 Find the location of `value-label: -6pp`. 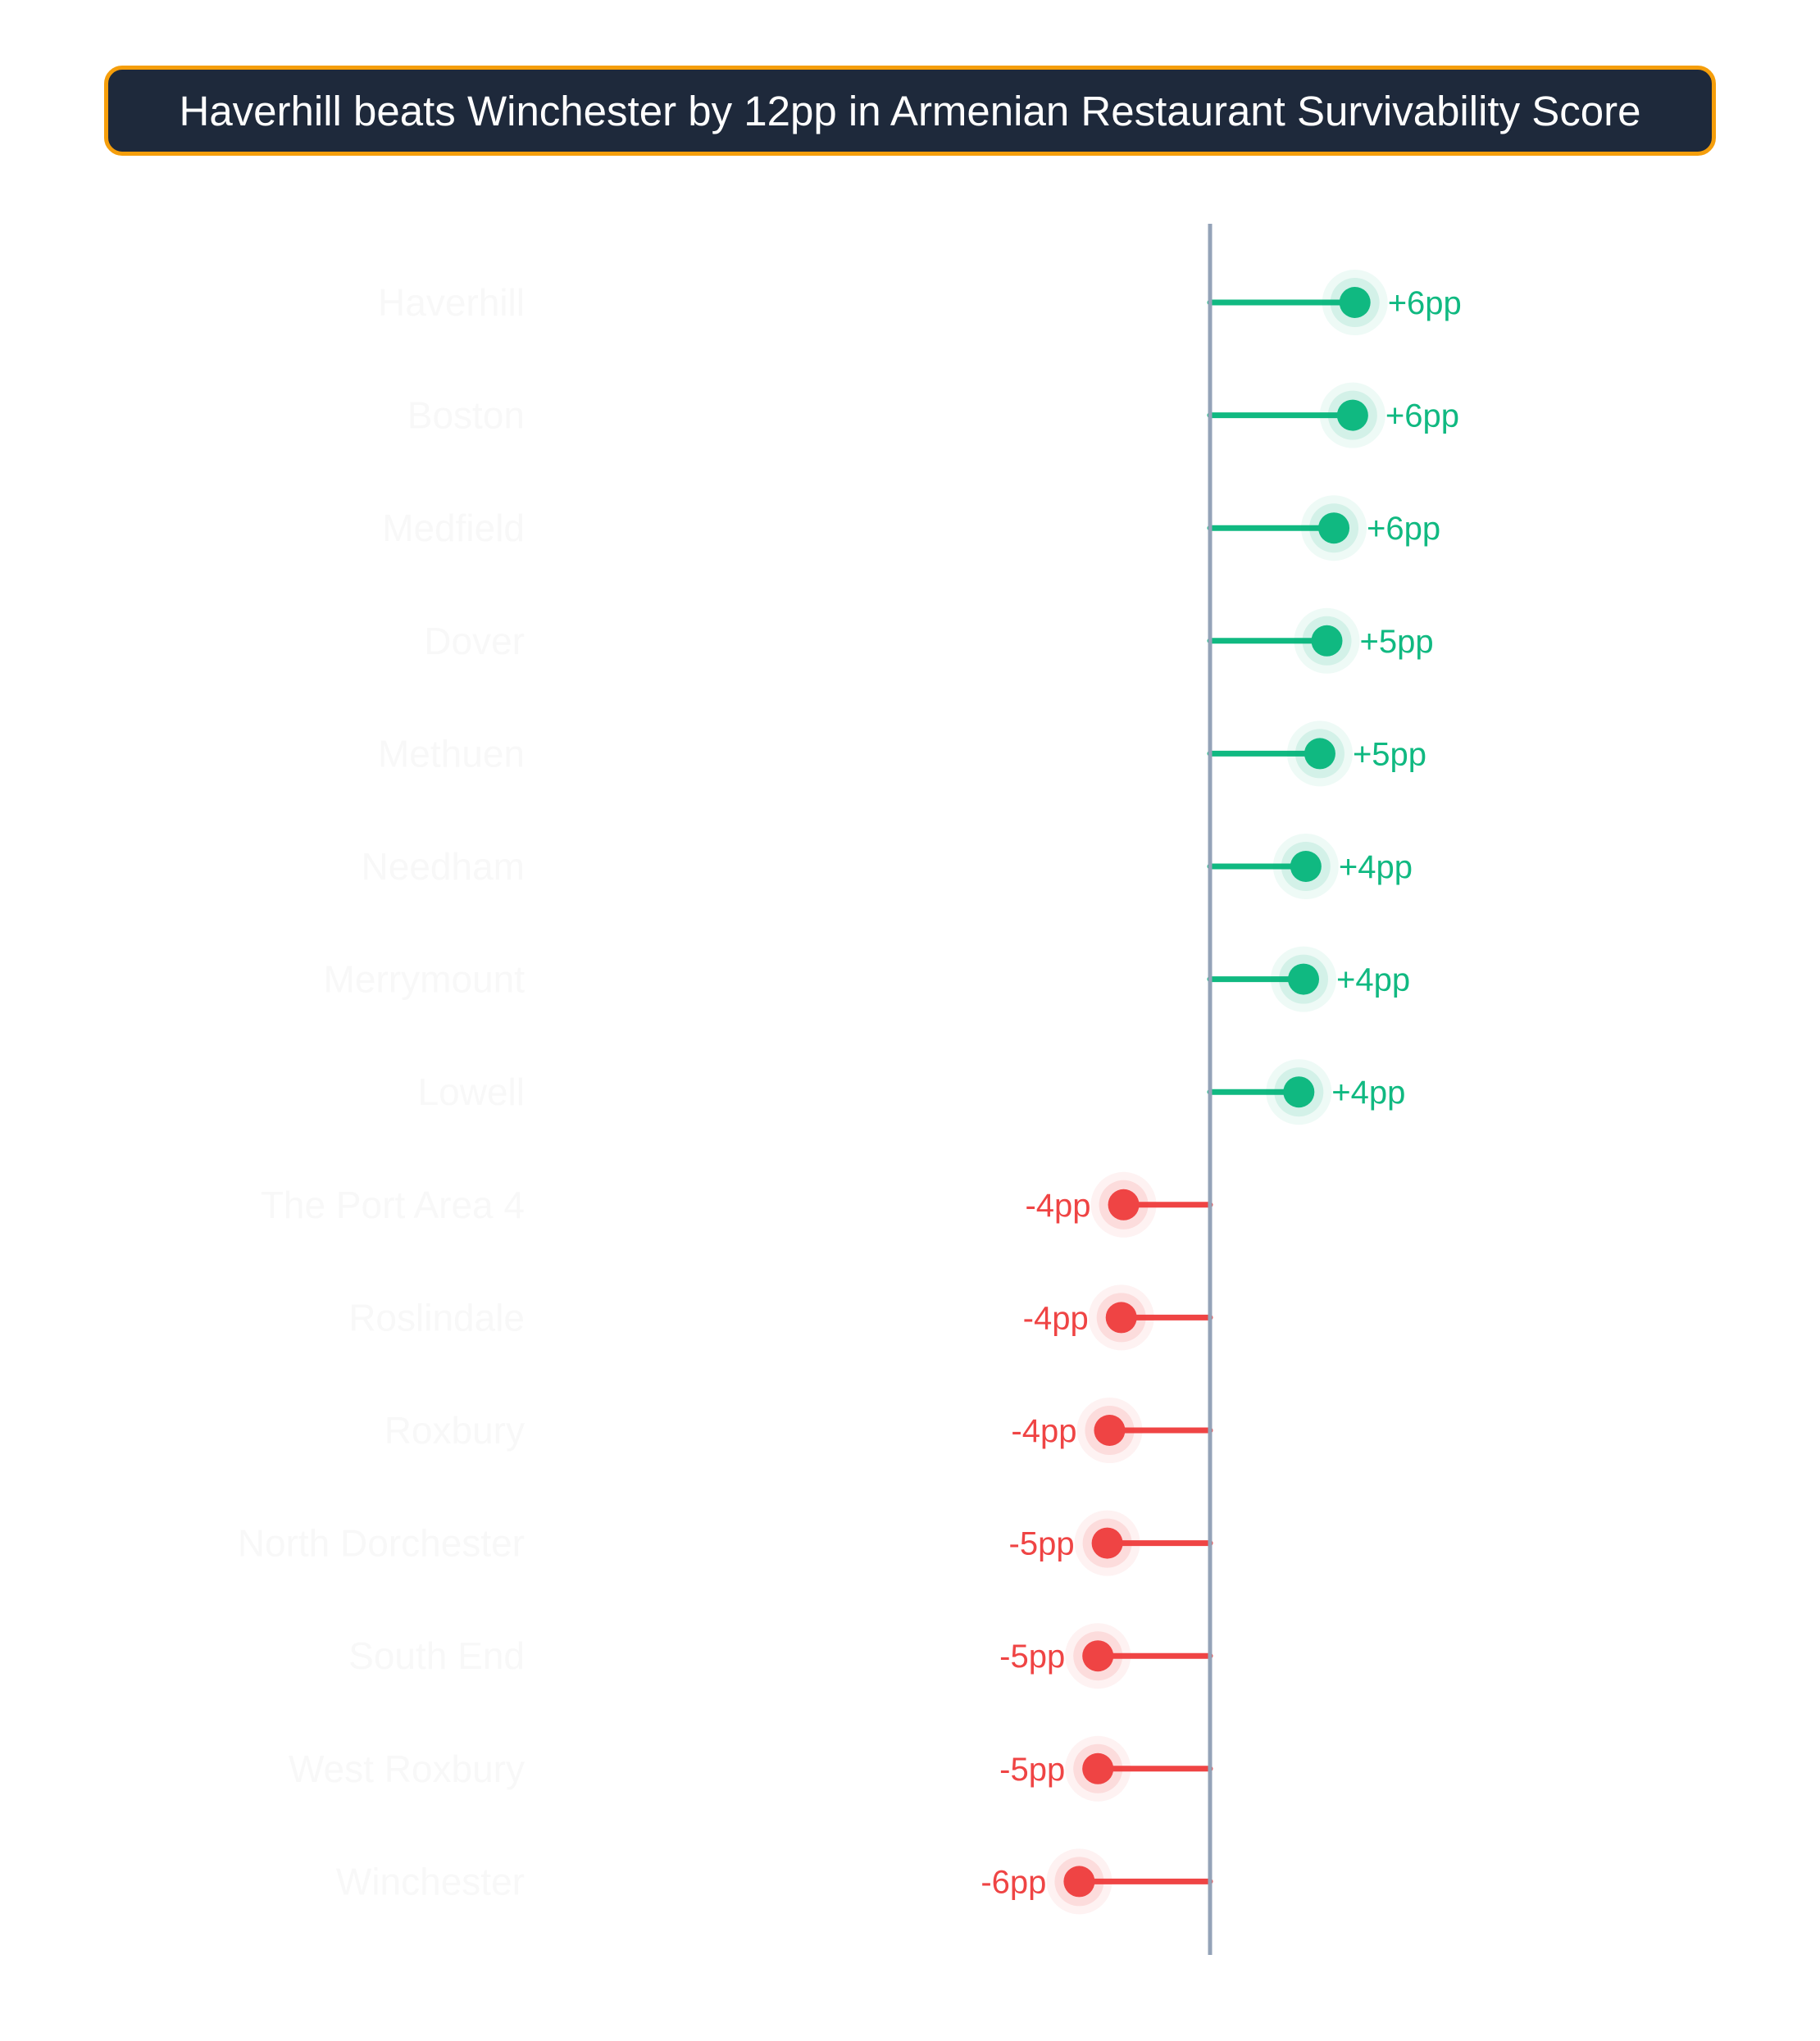

value-label: -6pp is located at coordinates (1013, 1882).